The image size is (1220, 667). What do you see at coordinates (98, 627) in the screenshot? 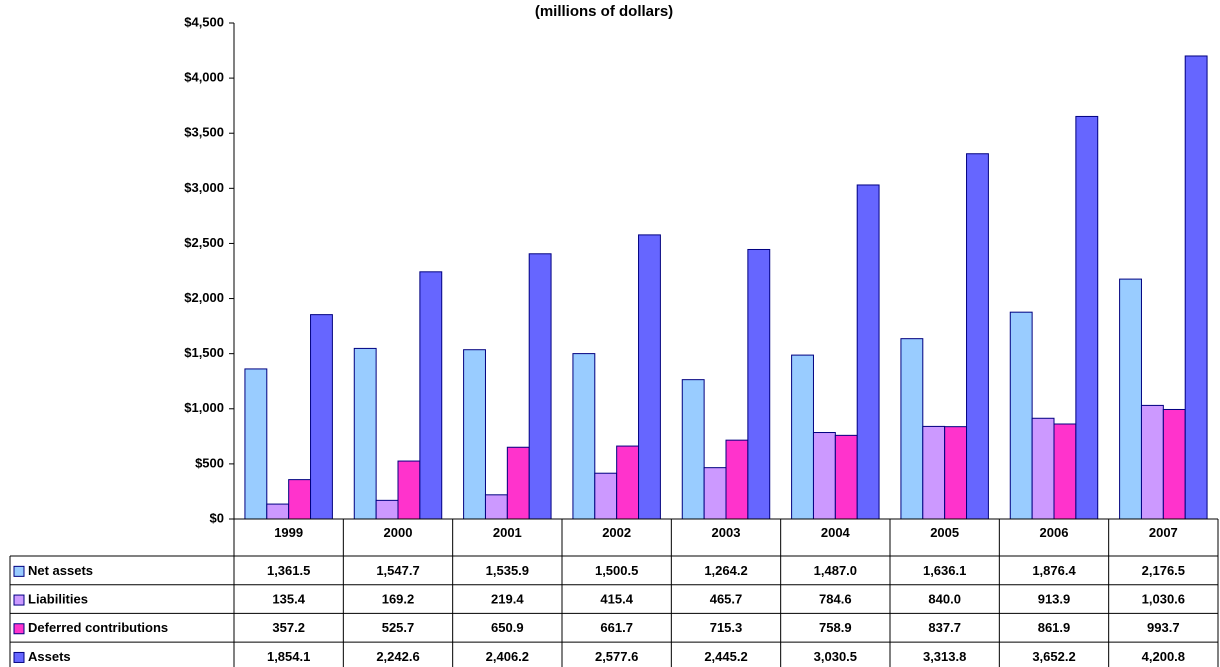
I see `legend-label: Deferred contributions` at bounding box center [98, 627].